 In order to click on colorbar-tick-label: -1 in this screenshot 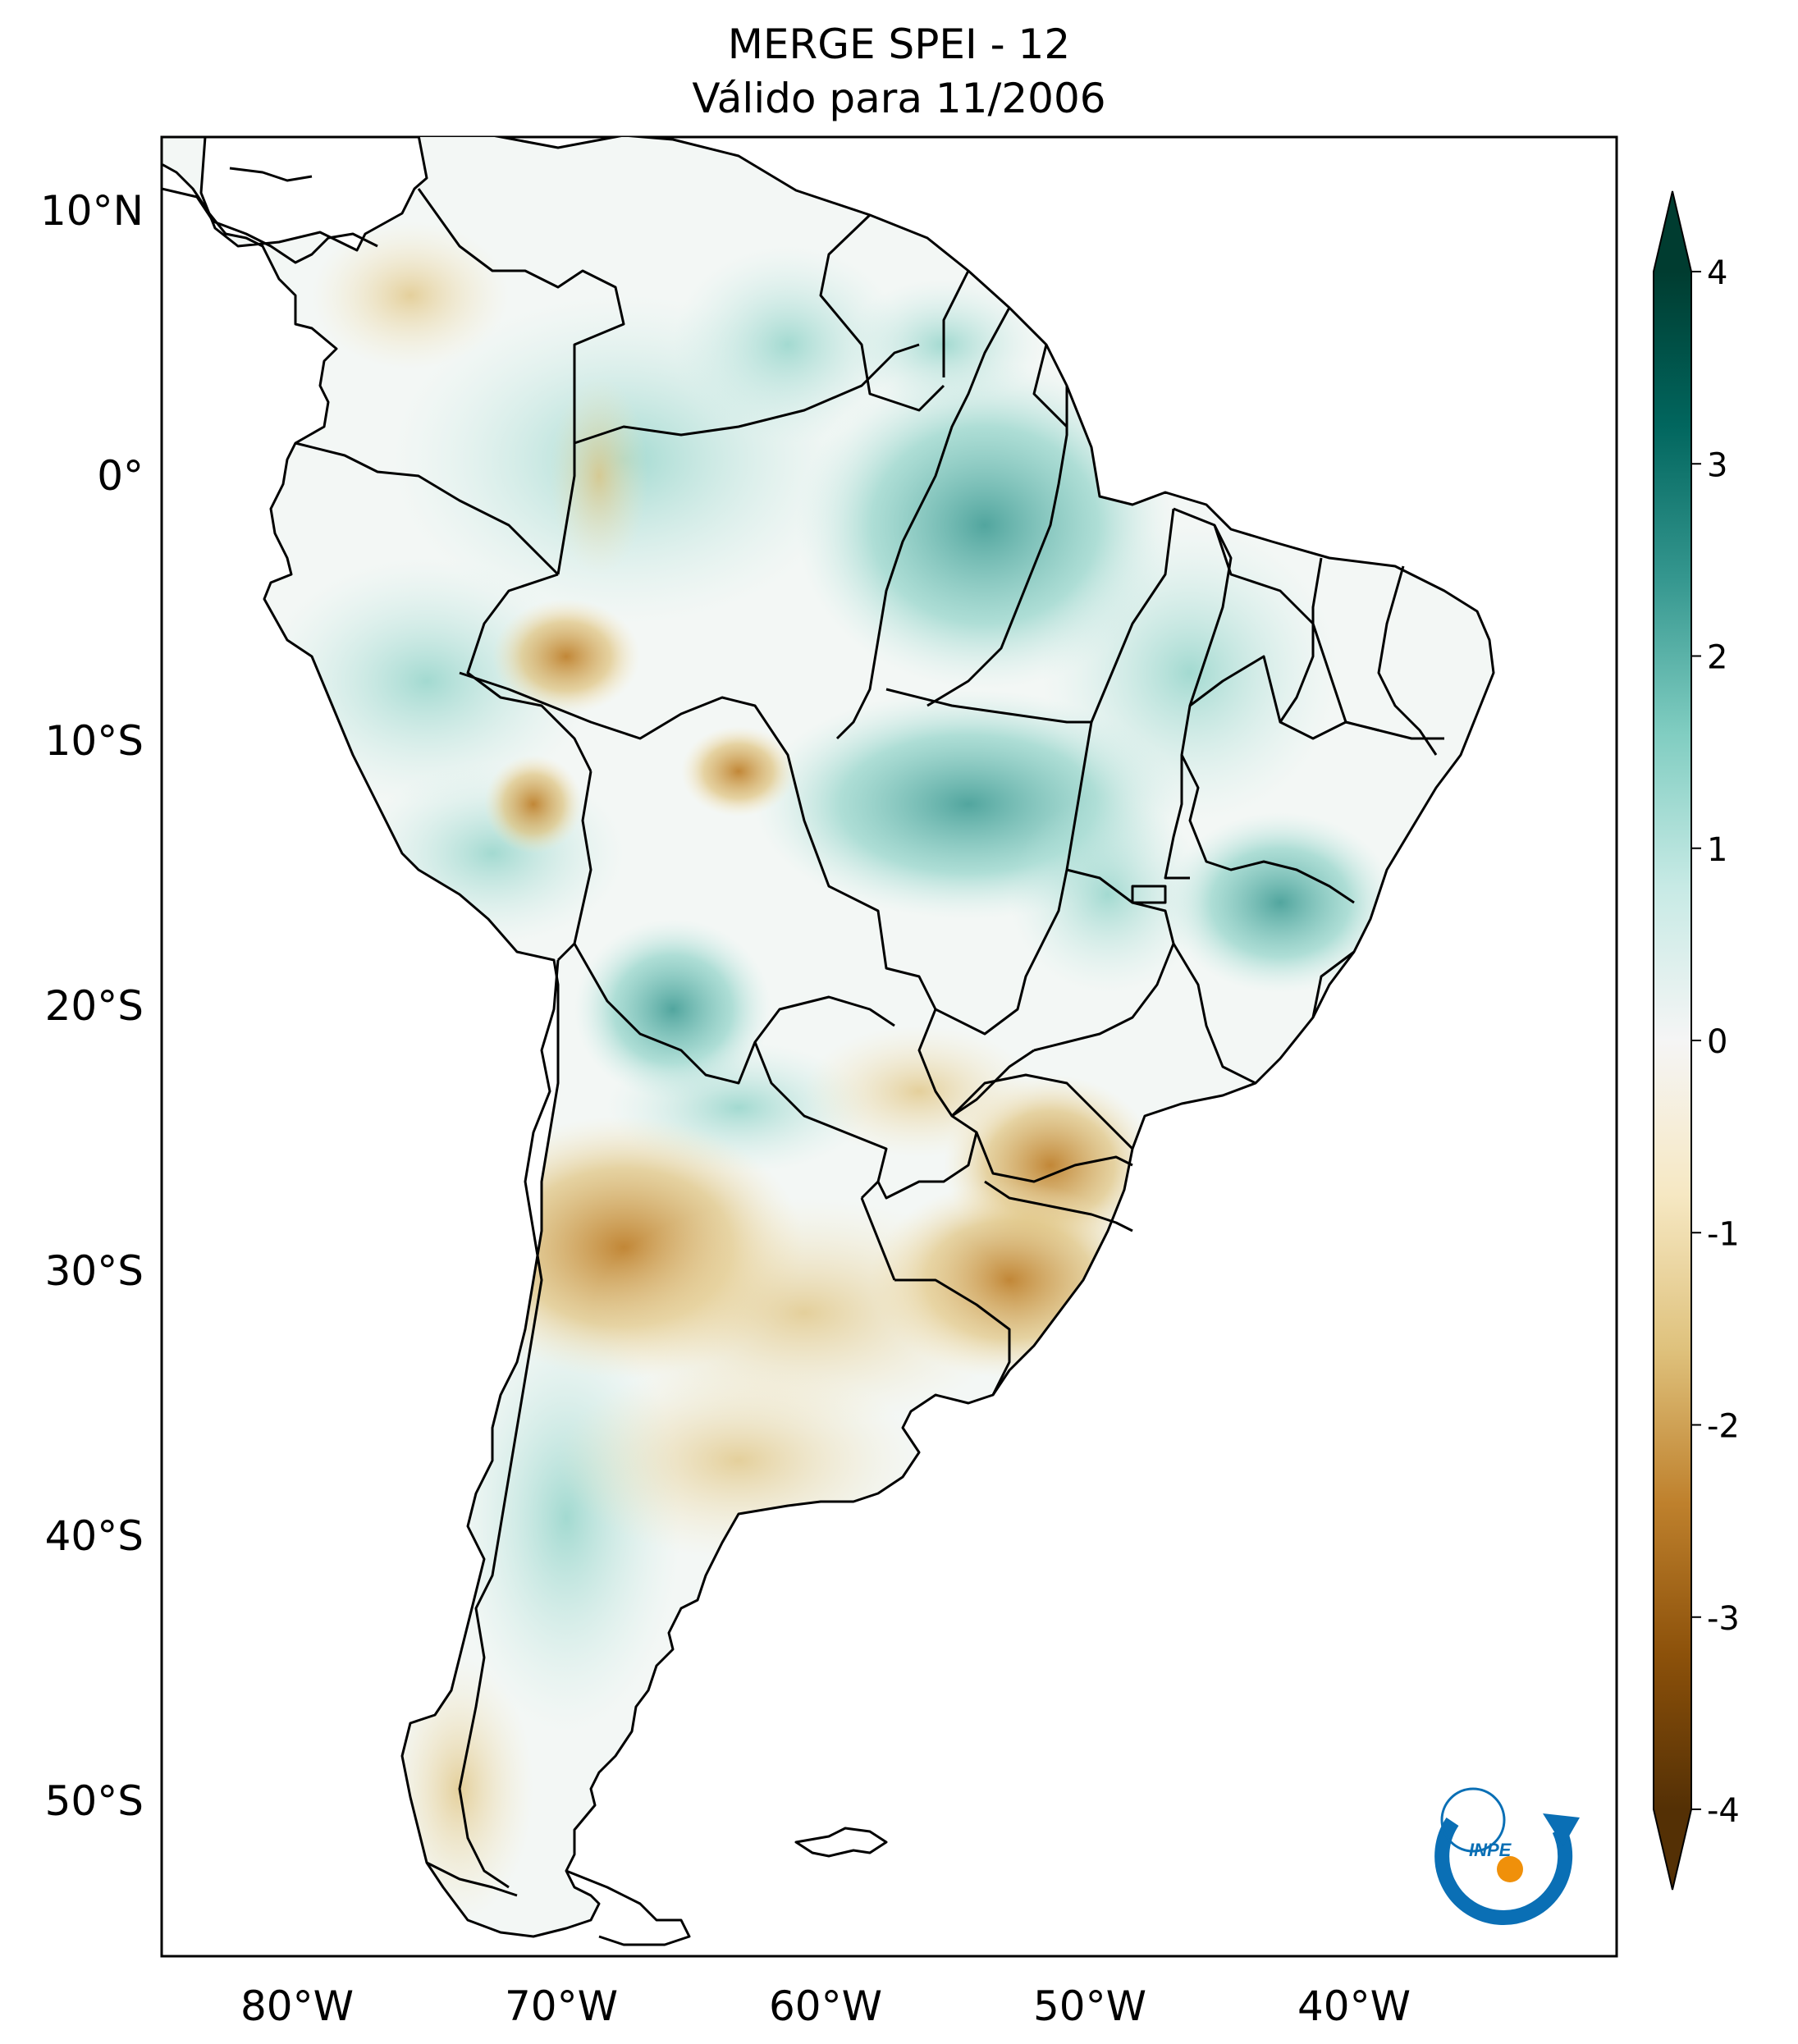, I will do `click(1723, 1234)`.